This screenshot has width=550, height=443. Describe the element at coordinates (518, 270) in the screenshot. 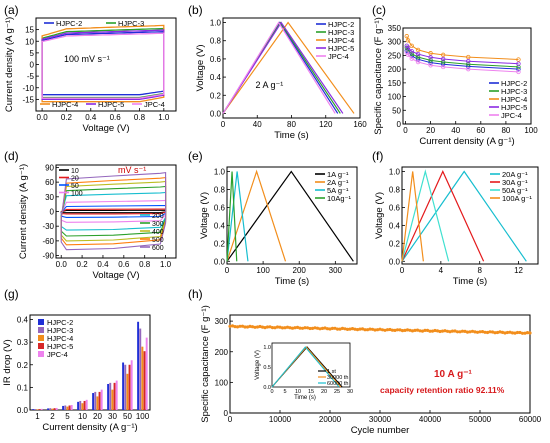

I see `x-tick-label-f: 12` at that location.